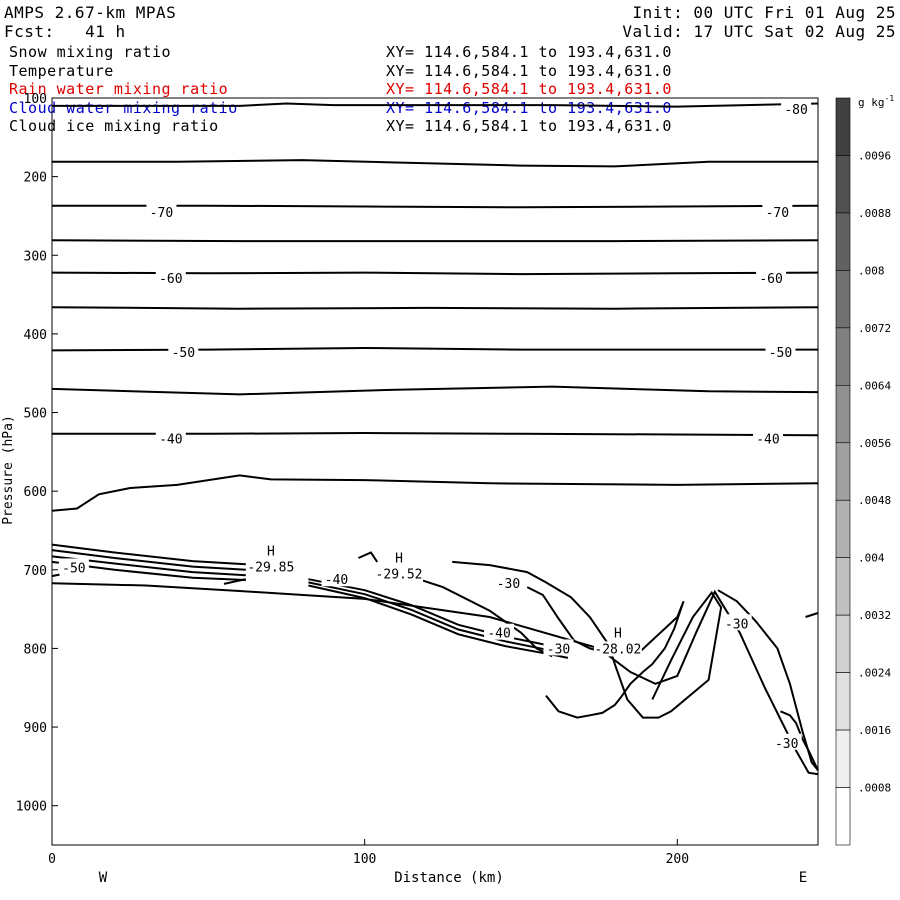  I want to click on west-label: W, so click(103, 878).